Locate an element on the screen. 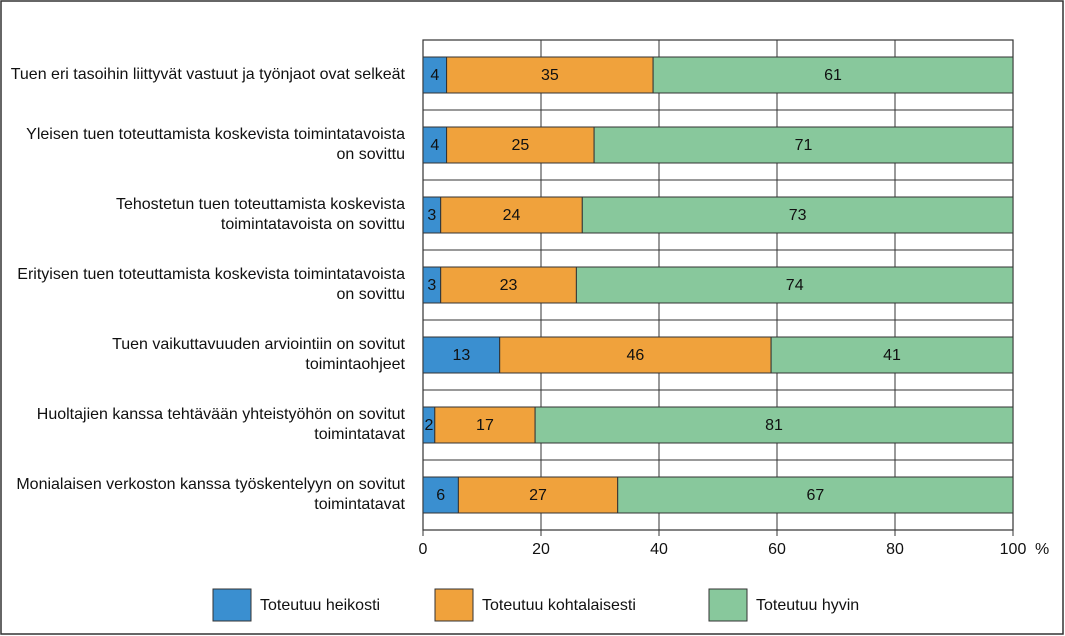 The image size is (1065, 636). x-tick-label: 60 is located at coordinates (777, 549).